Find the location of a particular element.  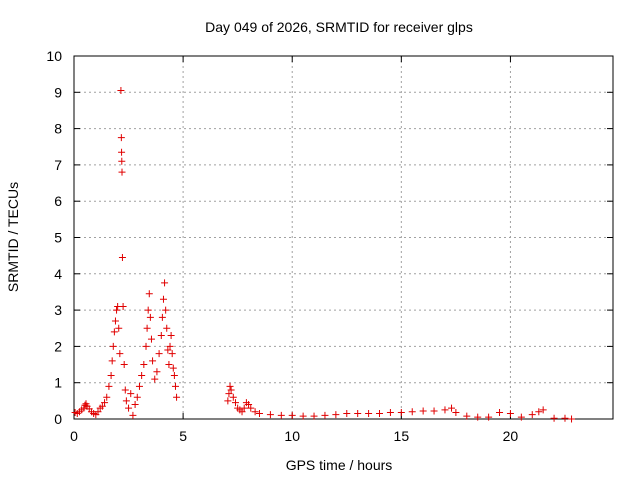

y-tick-label: 1 is located at coordinates (58, 383).